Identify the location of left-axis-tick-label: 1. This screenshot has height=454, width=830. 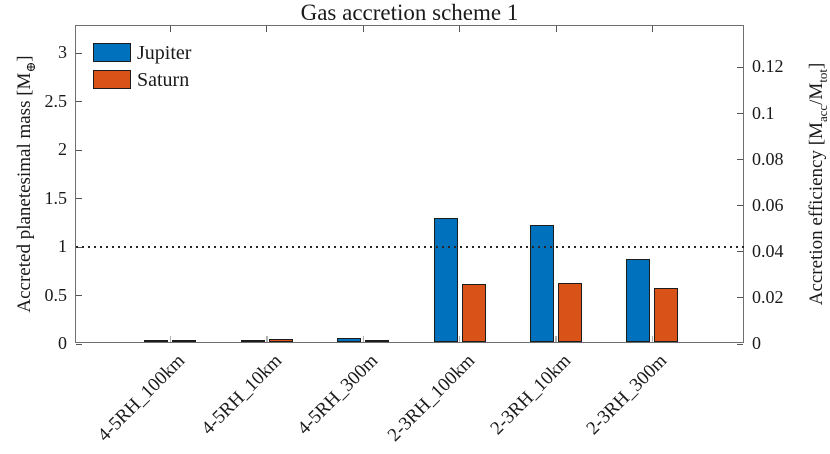
(62, 246).